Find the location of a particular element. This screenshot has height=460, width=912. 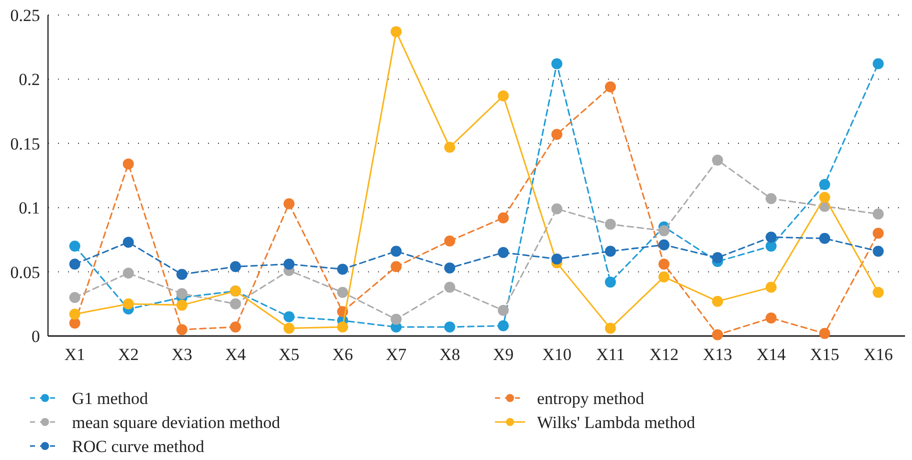

x-tick-label: X11 is located at coordinates (610, 354).